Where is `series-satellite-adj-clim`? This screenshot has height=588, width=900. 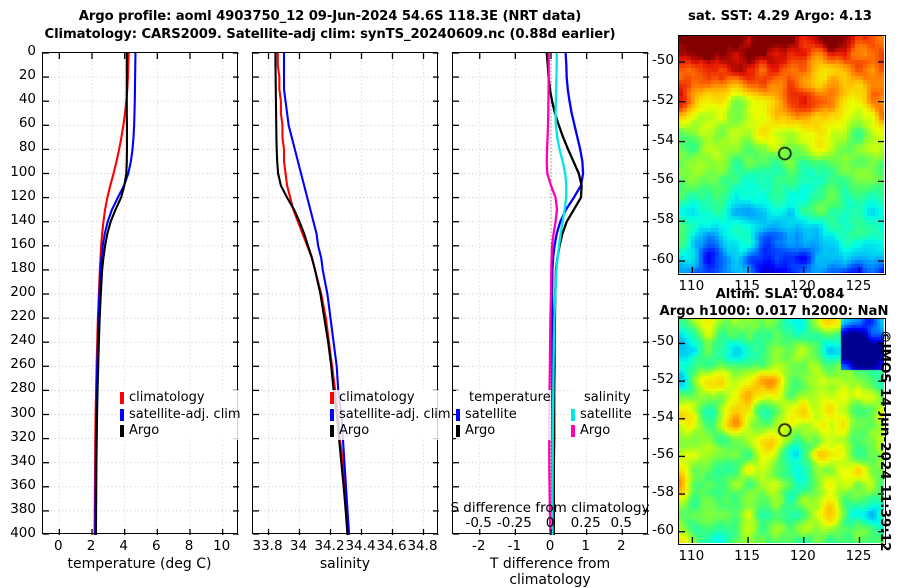 series-satellite-adj-clim is located at coordinates (316, 294).